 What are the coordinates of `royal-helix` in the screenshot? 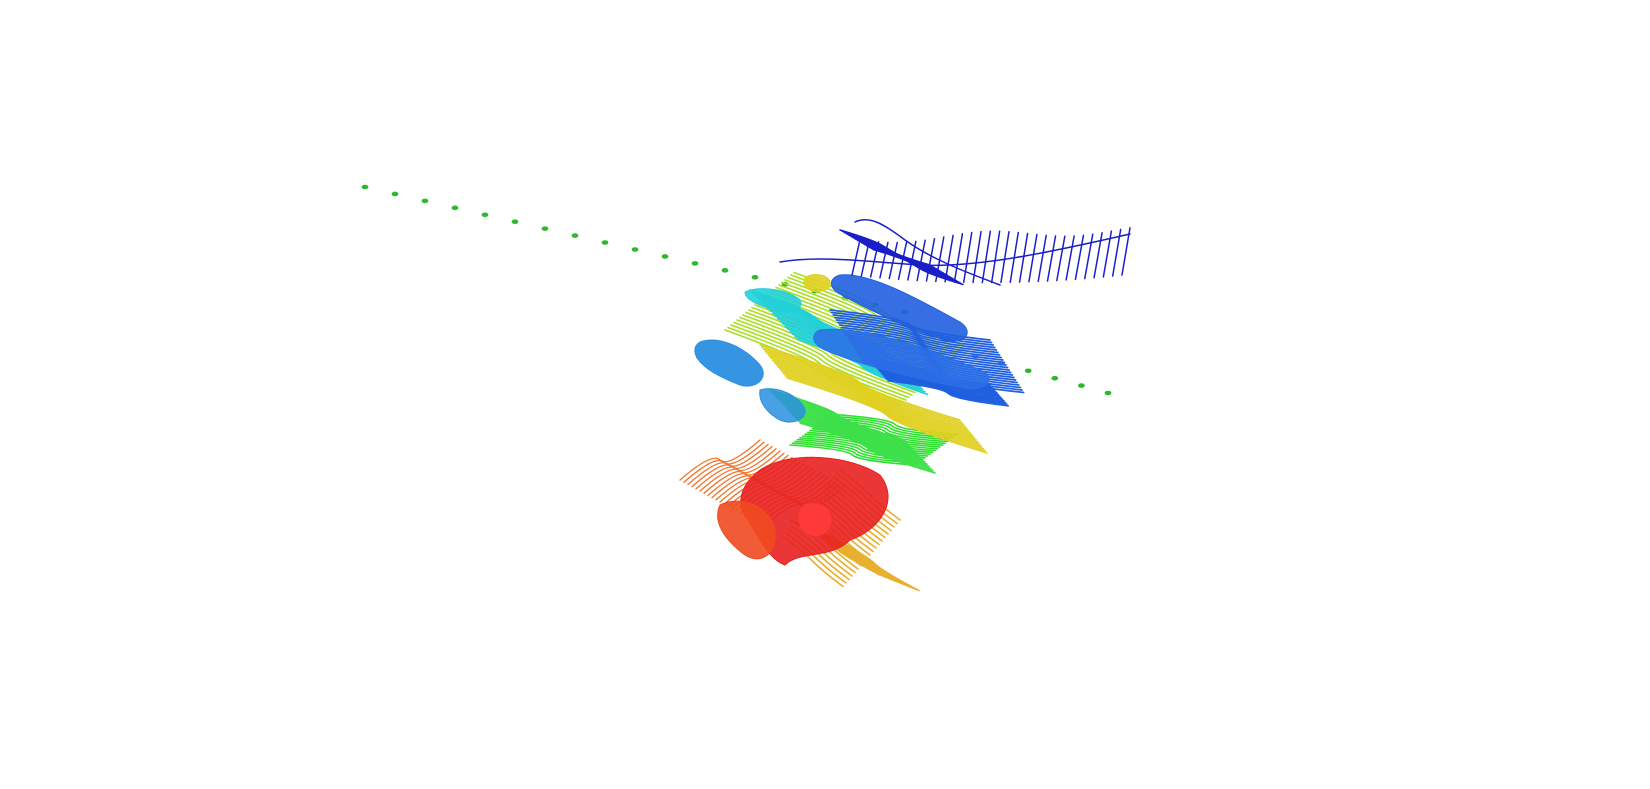 It's located at (899, 308).